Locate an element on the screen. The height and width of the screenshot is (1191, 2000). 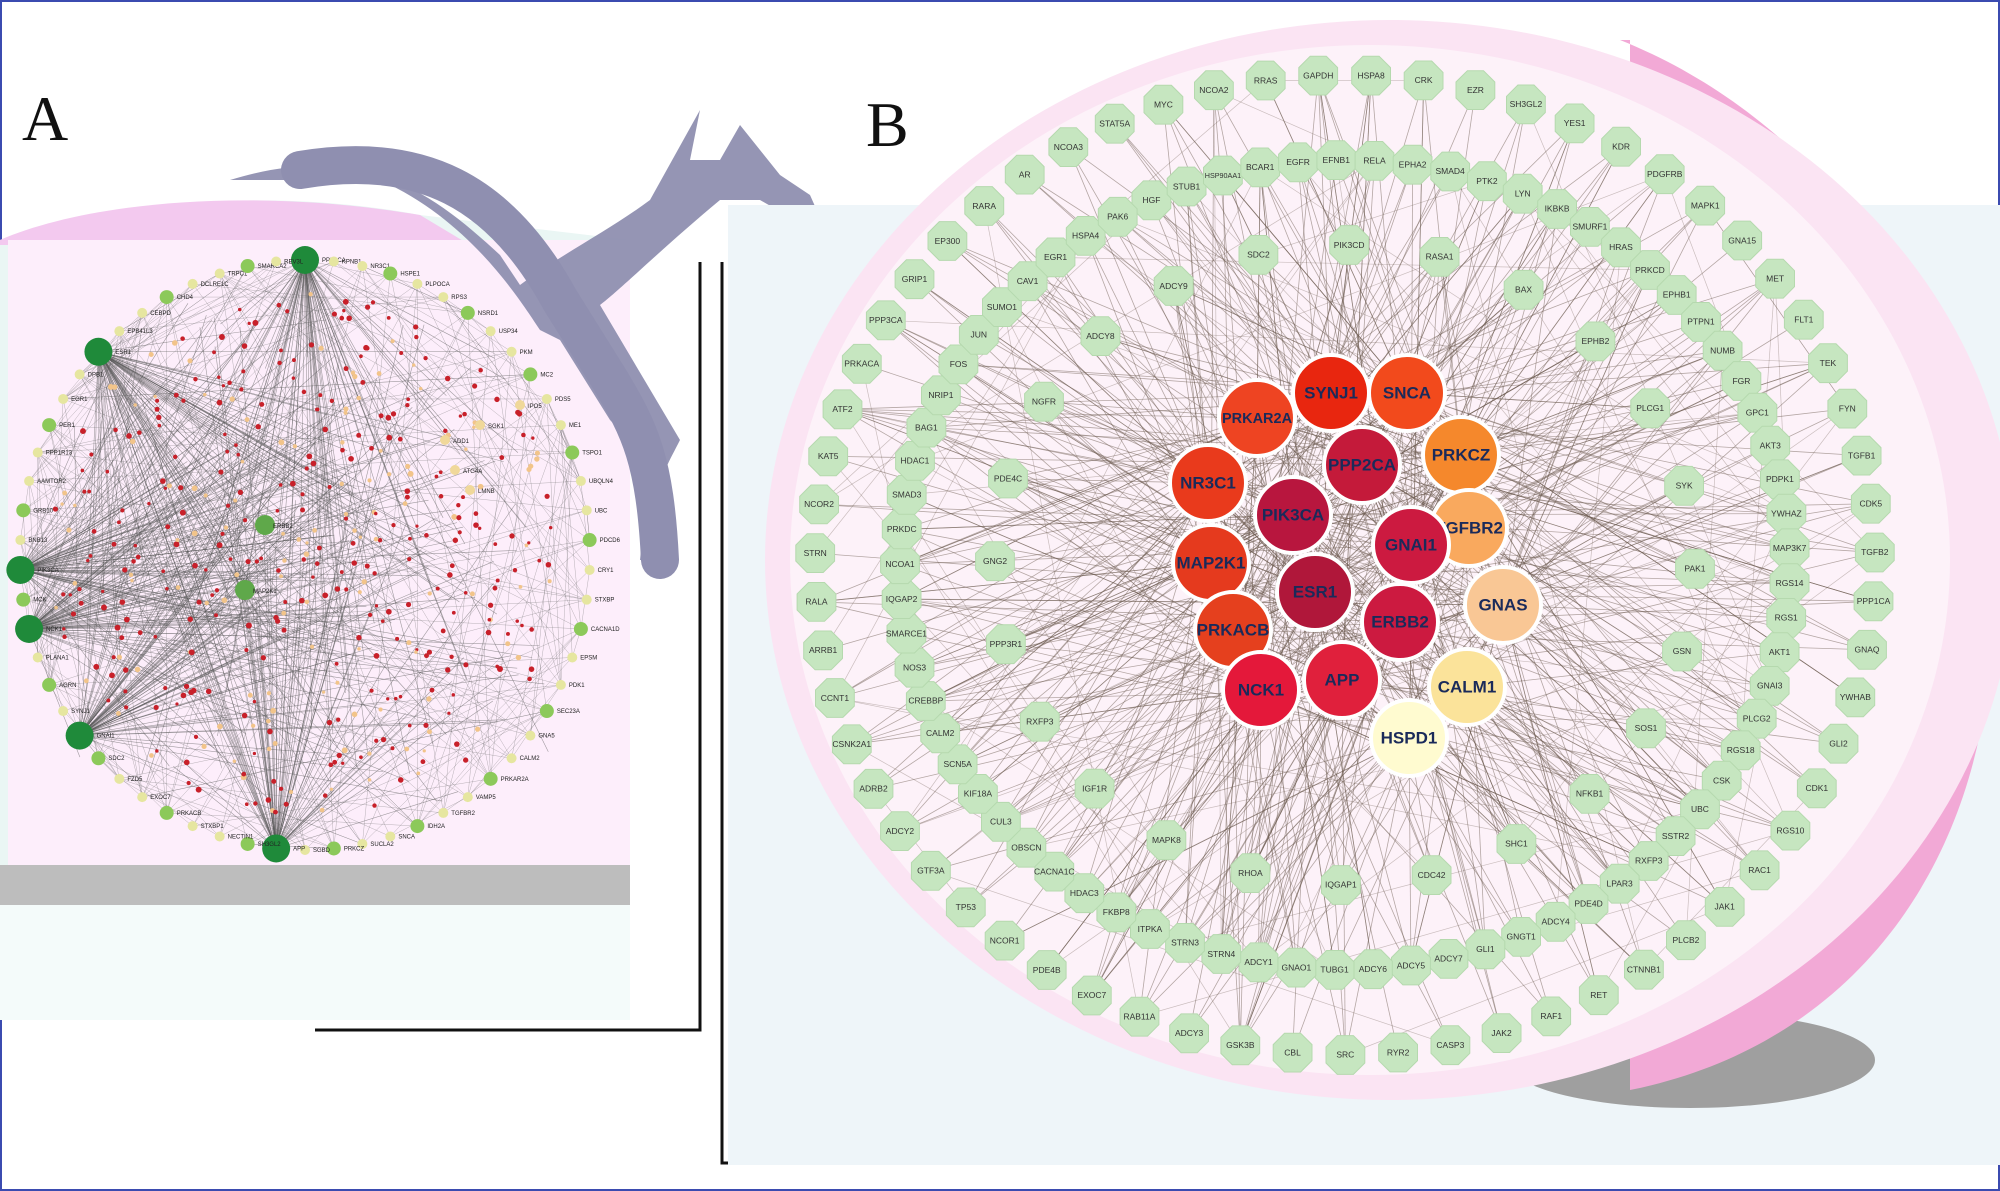
node-label: EPHB2 is located at coordinates (1595, 341).